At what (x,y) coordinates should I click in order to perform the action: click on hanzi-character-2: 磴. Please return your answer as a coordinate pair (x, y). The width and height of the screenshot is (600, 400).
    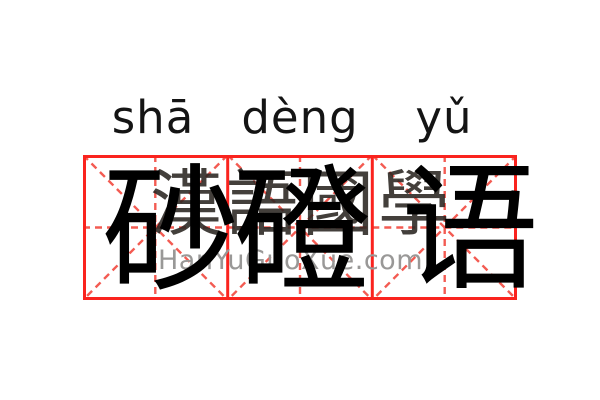
    Looking at the image, I should click on (302, 231).